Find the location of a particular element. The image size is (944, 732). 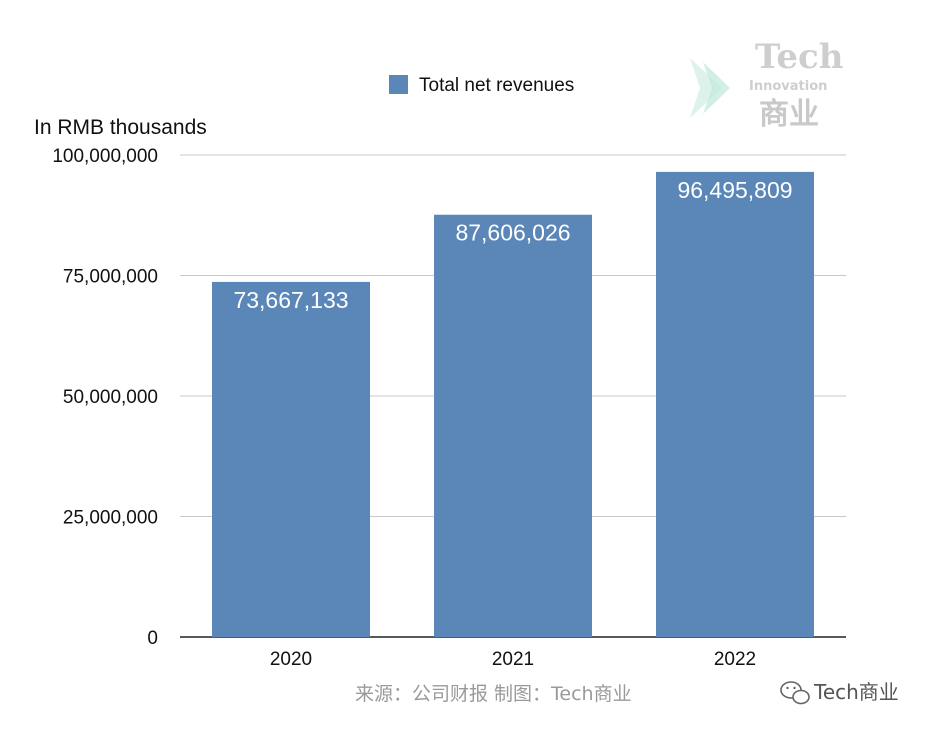

data-label: 73,667,133 is located at coordinates (290, 300).